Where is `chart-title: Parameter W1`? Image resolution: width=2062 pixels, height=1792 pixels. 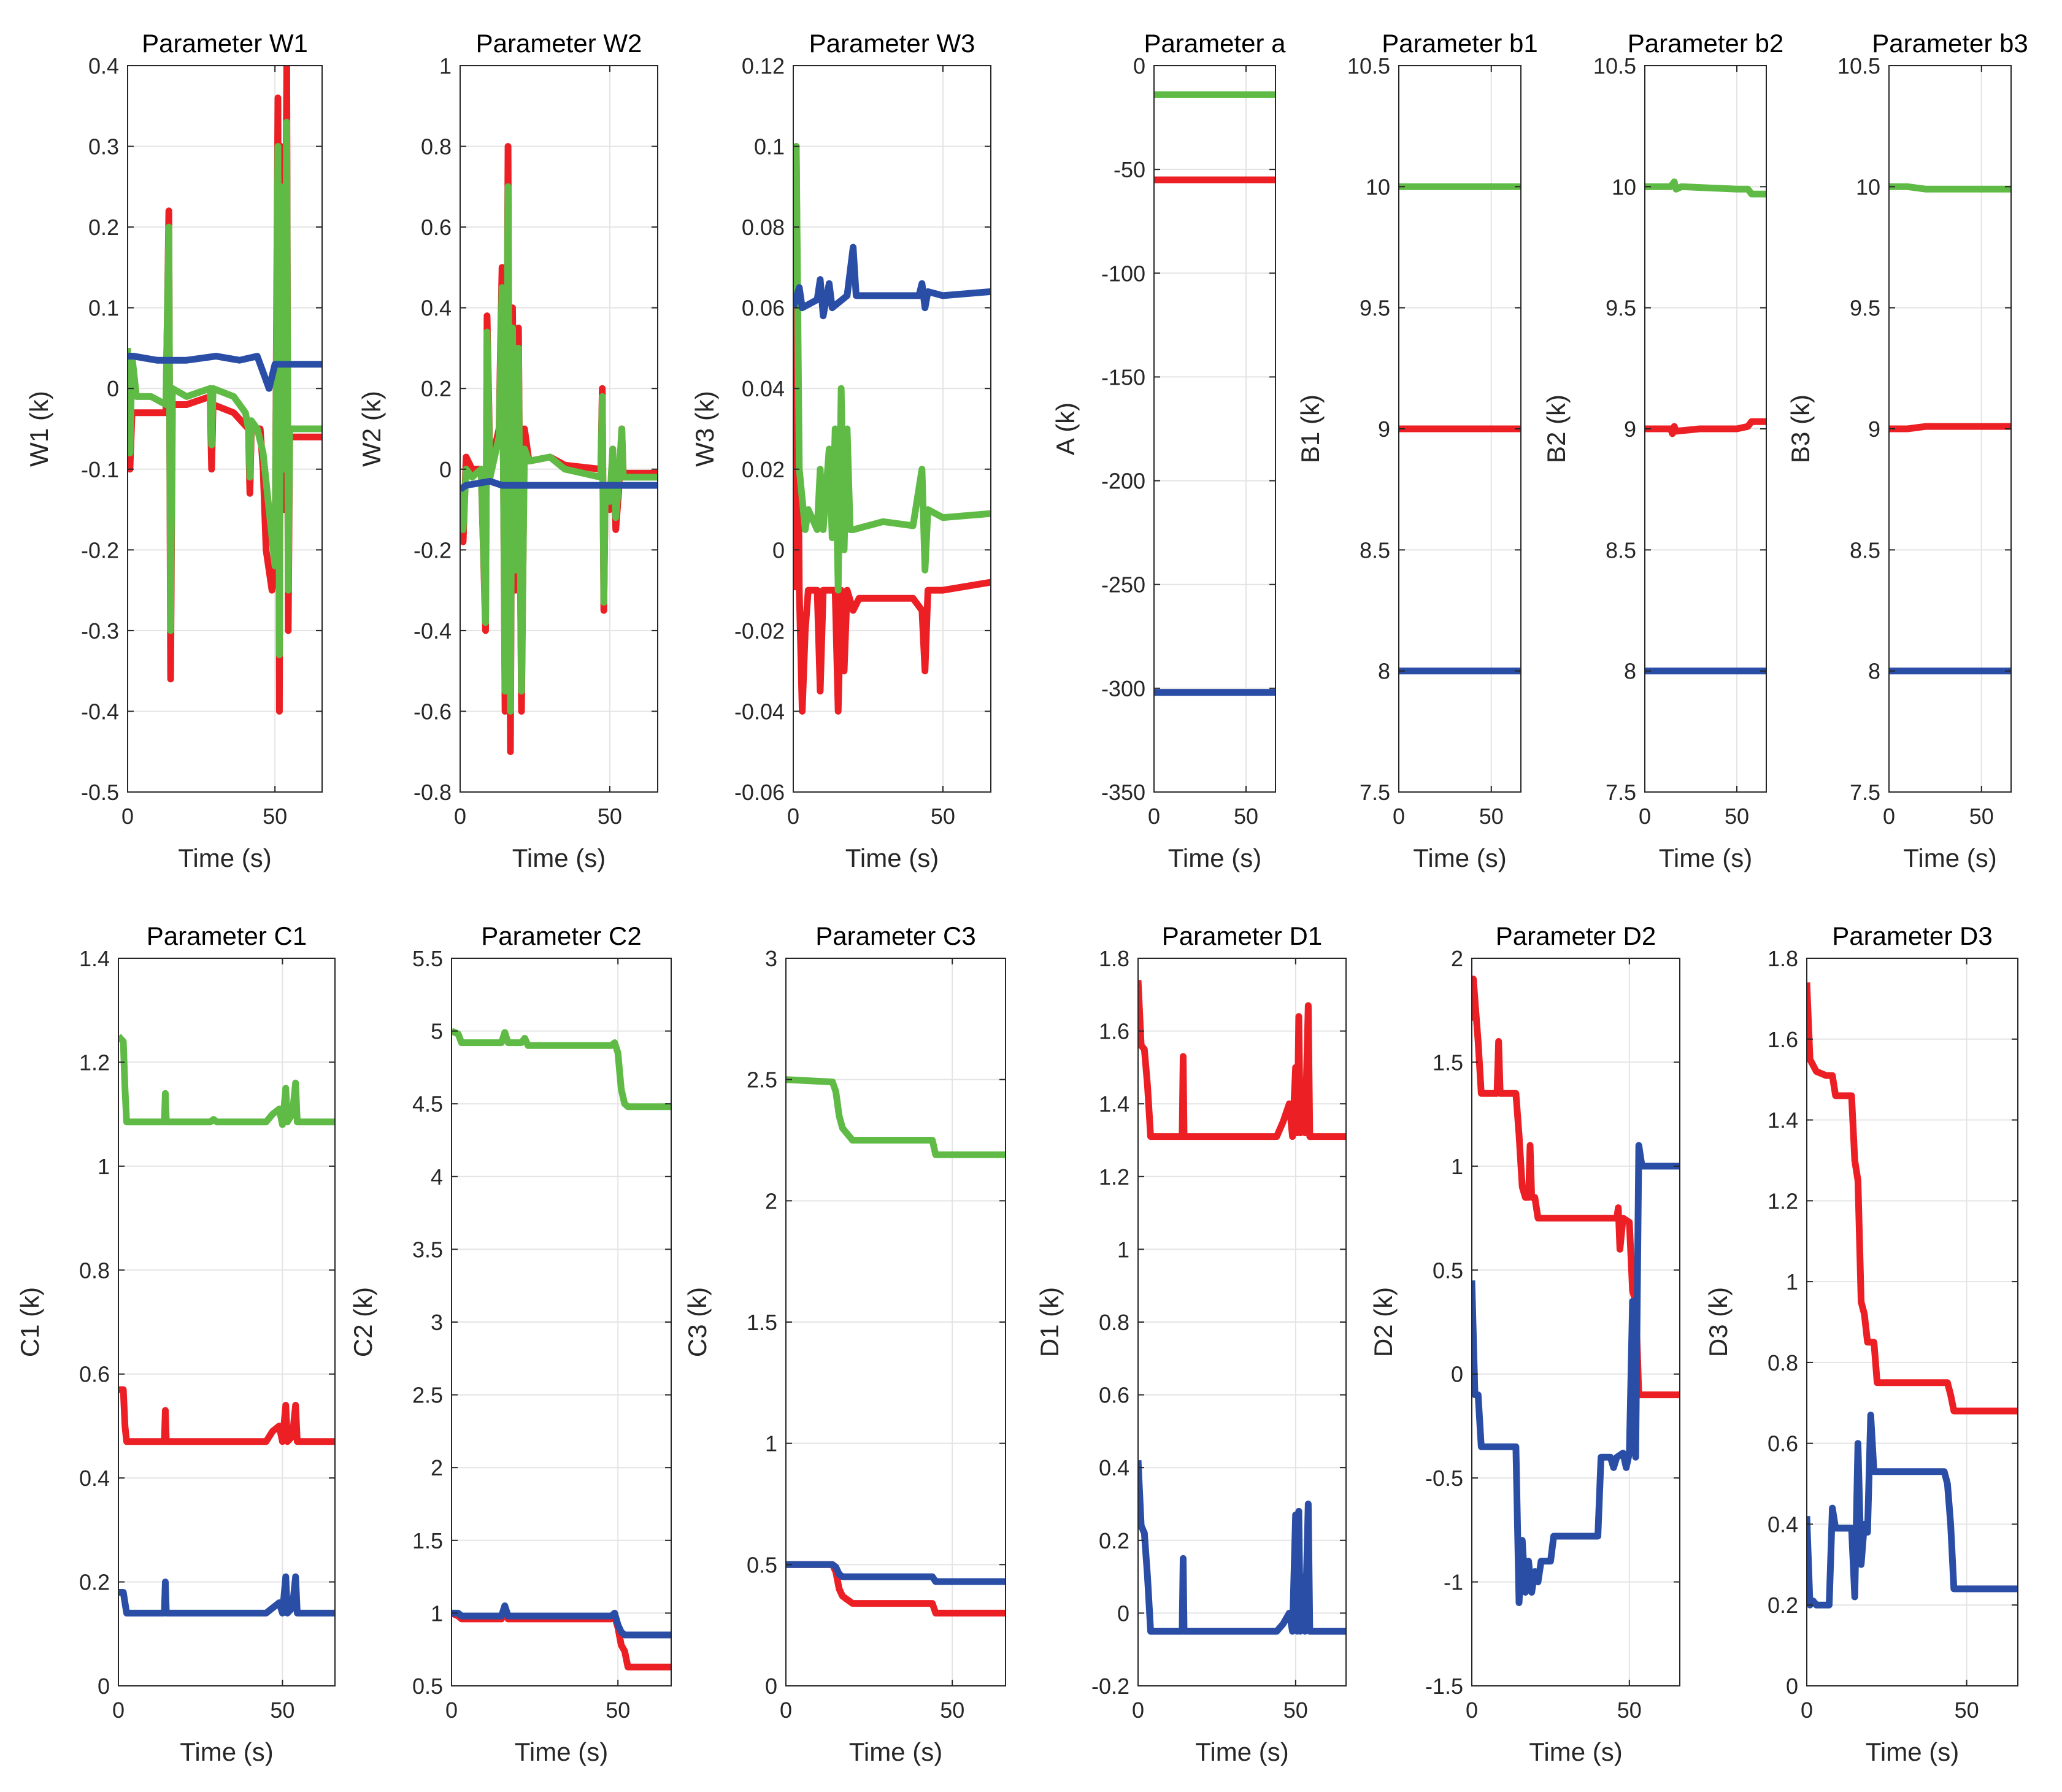
chart-title: Parameter W1 is located at coordinates (225, 44).